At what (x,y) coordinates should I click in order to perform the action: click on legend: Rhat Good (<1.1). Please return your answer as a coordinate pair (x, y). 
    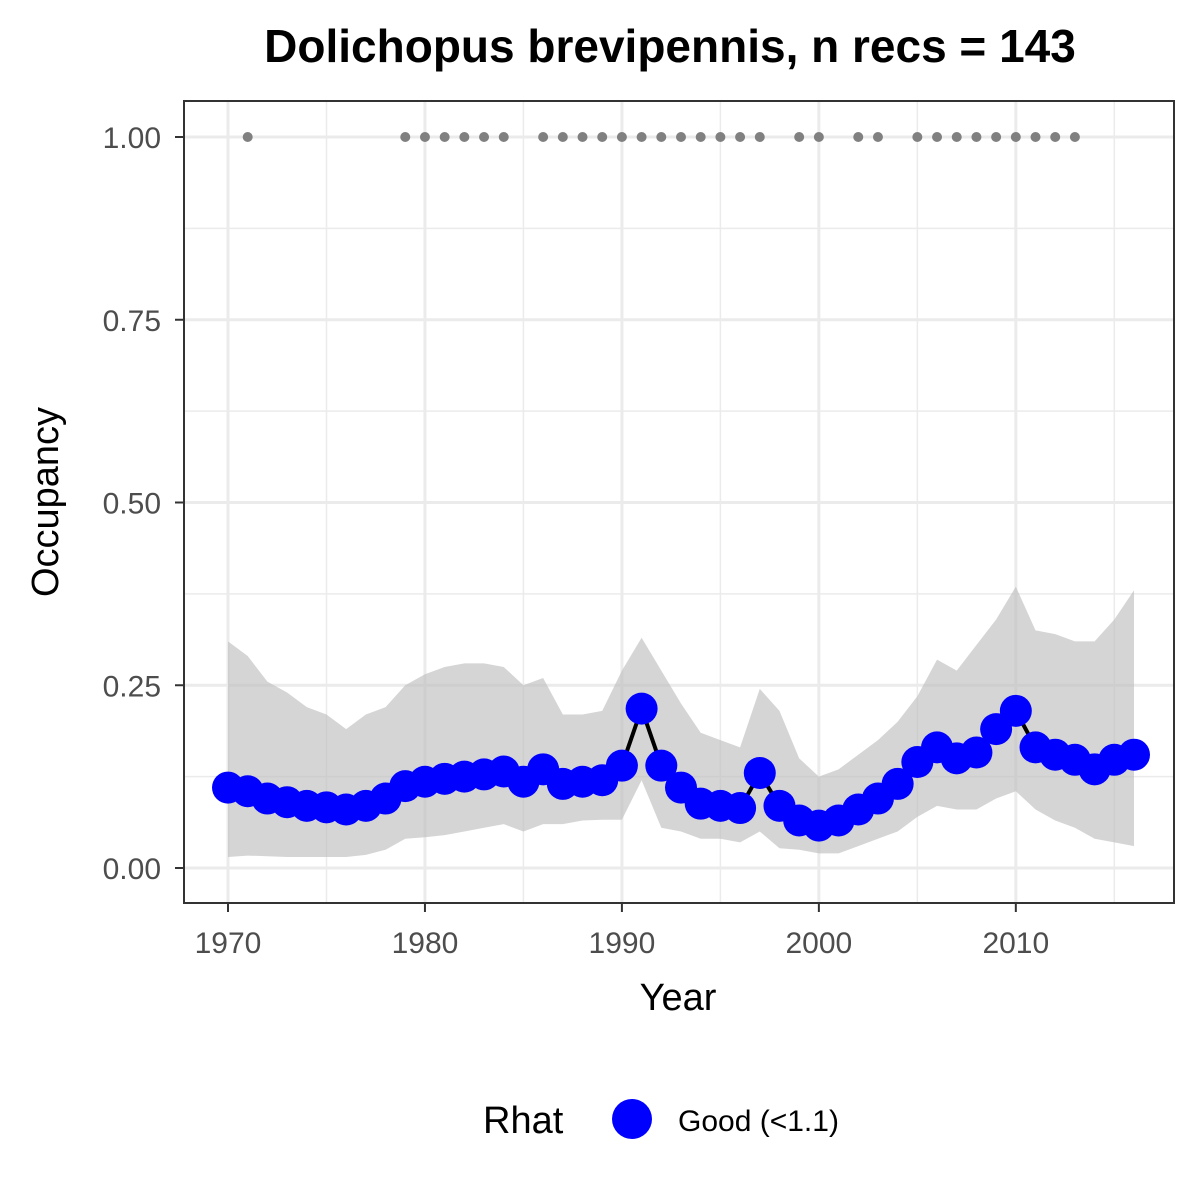
    Looking at the image, I should click on (661, 1120).